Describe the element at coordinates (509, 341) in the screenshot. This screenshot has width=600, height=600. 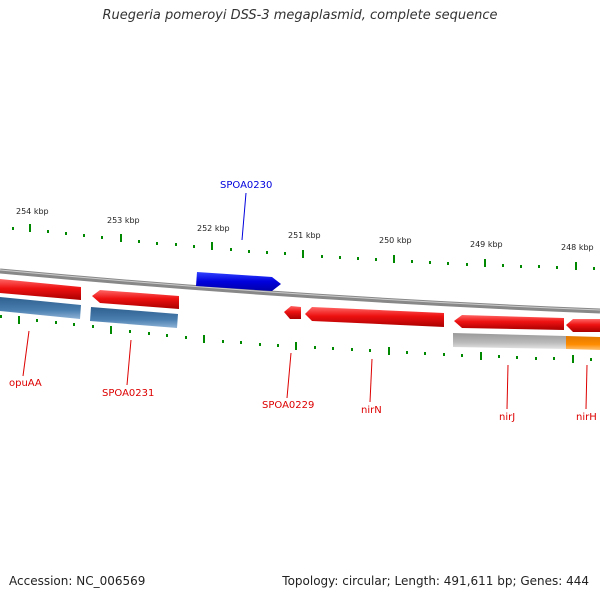
I see `feature-grey` at that location.